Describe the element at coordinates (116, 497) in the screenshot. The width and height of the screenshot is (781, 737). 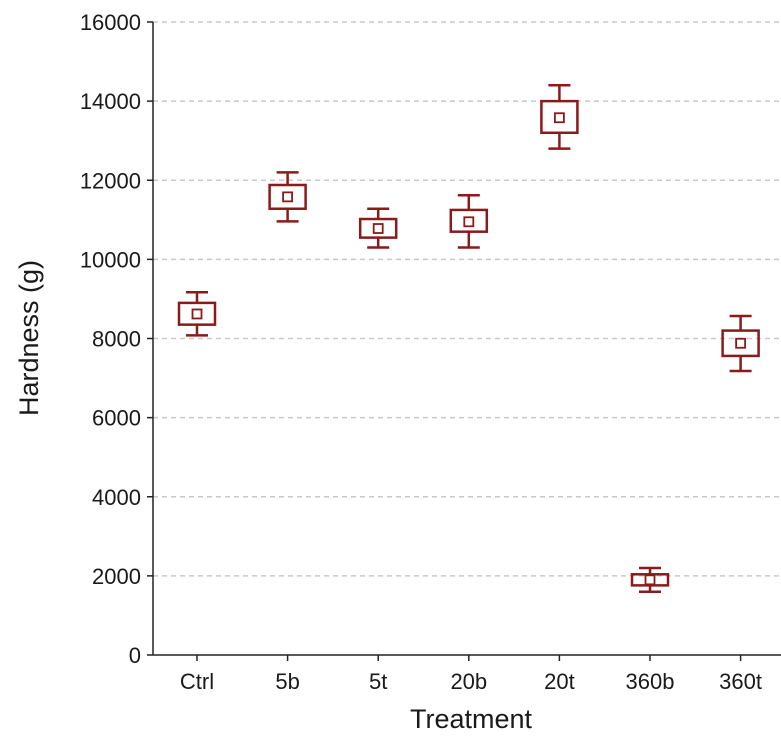
I see `y-tick-label: 4000` at that location.